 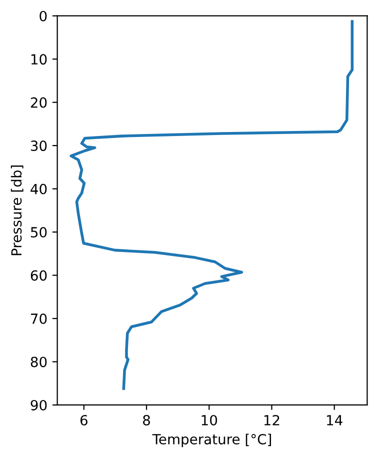 What do you see at coordinates (84, 420) in the screenshot?
I see `x-tick-label: 6` at bounding box center [84, 420].